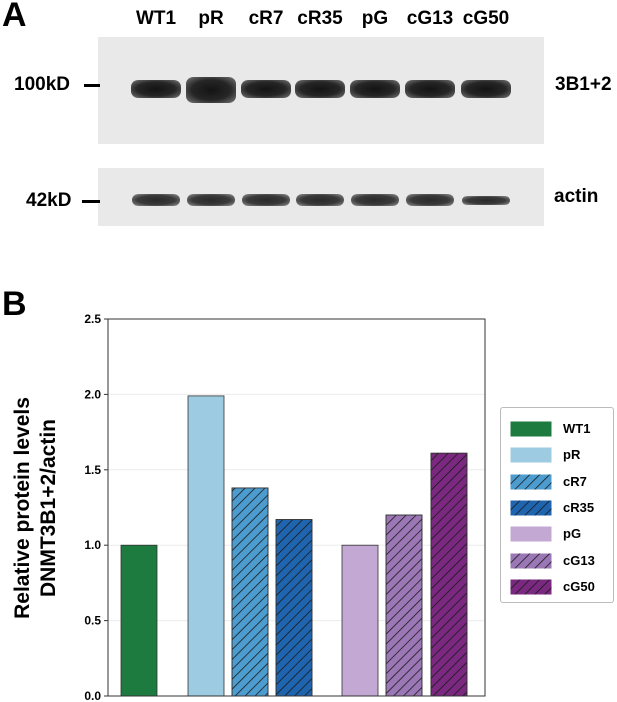  What do you see at coordinates (92, 695) in the screenshot?
I see `y-tick-label: 0.0` at bounding box center [92, 695].